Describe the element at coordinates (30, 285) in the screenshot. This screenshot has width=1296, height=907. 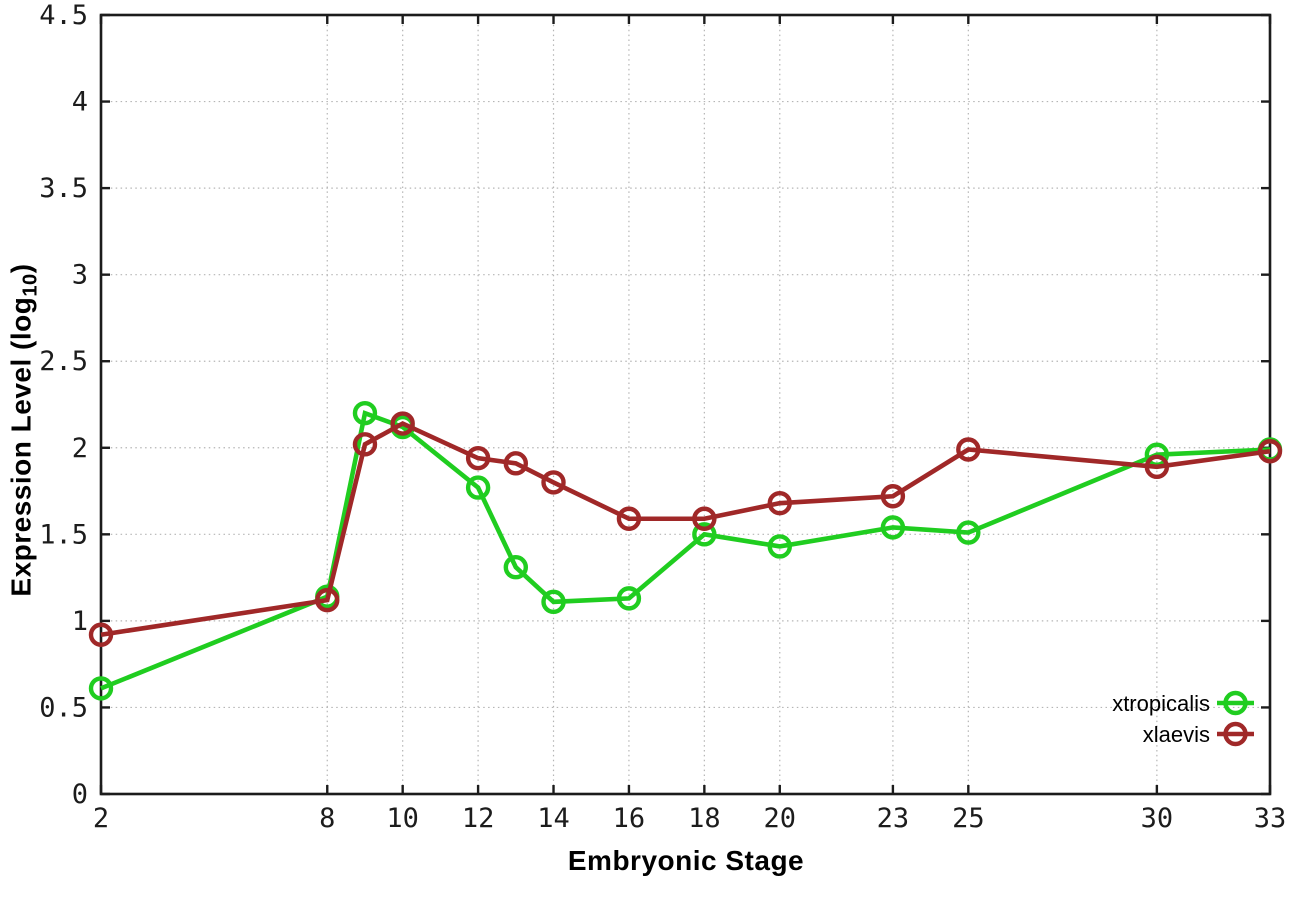
I see `y-axis-title-subscript: 10` at that location.